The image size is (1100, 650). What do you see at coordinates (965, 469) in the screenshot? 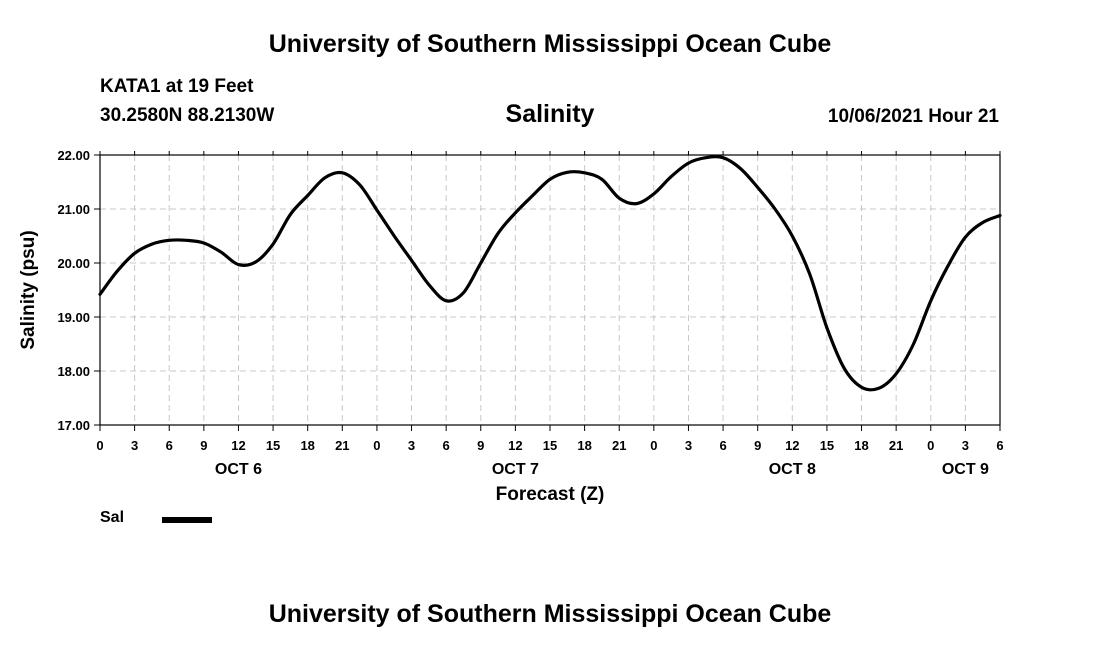
I see `x-date-label: OCT 9` at bounding box center [965, 469].